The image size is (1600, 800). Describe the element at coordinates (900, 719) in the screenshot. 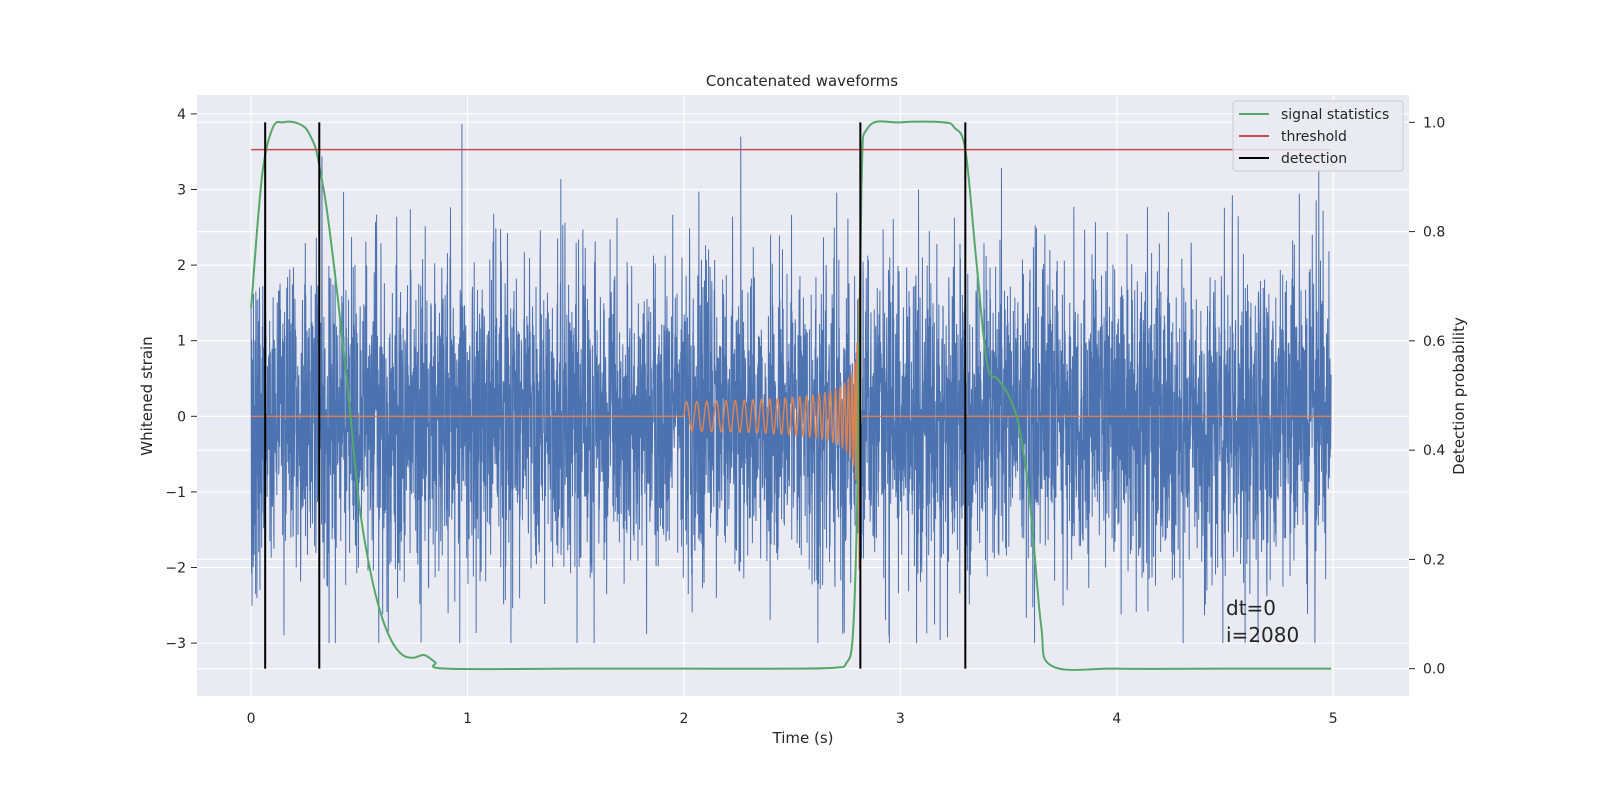

I see `x-tick-label: 3` at that location.